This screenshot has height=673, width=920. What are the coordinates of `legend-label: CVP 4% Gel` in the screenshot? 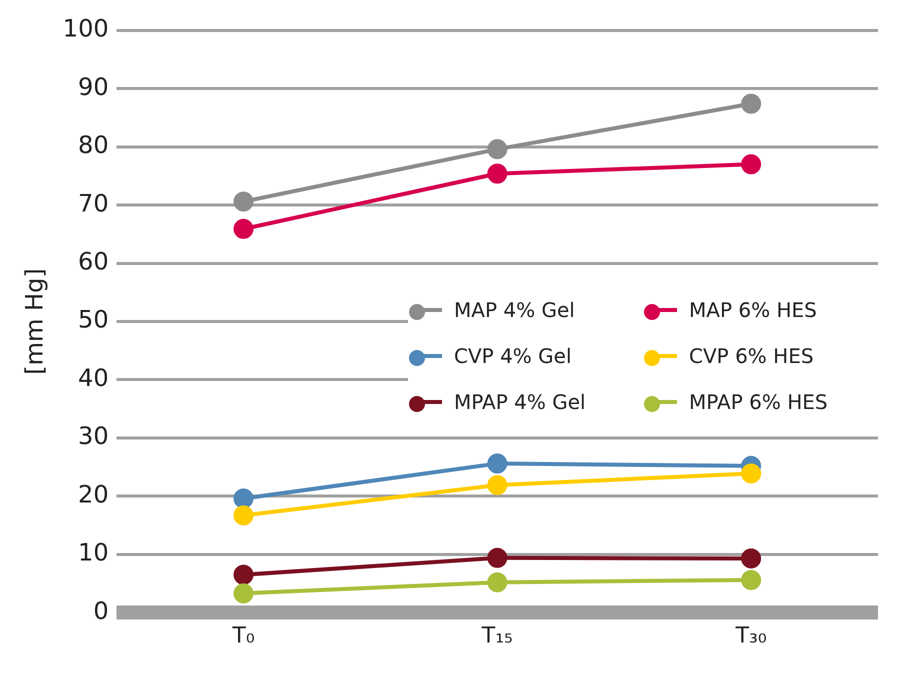 It's located at (513, 356).